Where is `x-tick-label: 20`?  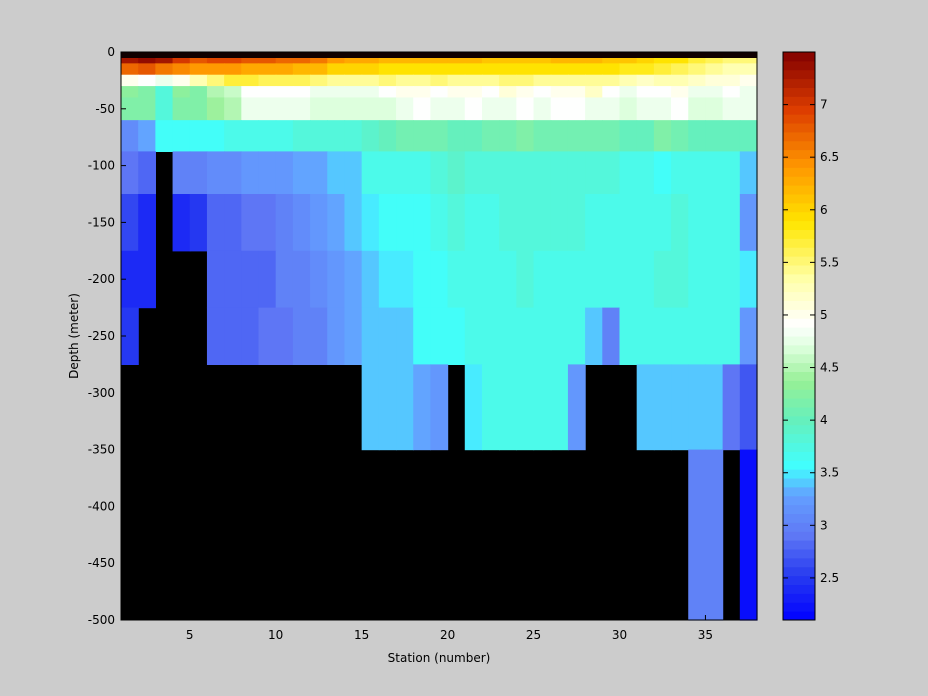 x-tick-label: 20 is located at coordinates (447, 635).